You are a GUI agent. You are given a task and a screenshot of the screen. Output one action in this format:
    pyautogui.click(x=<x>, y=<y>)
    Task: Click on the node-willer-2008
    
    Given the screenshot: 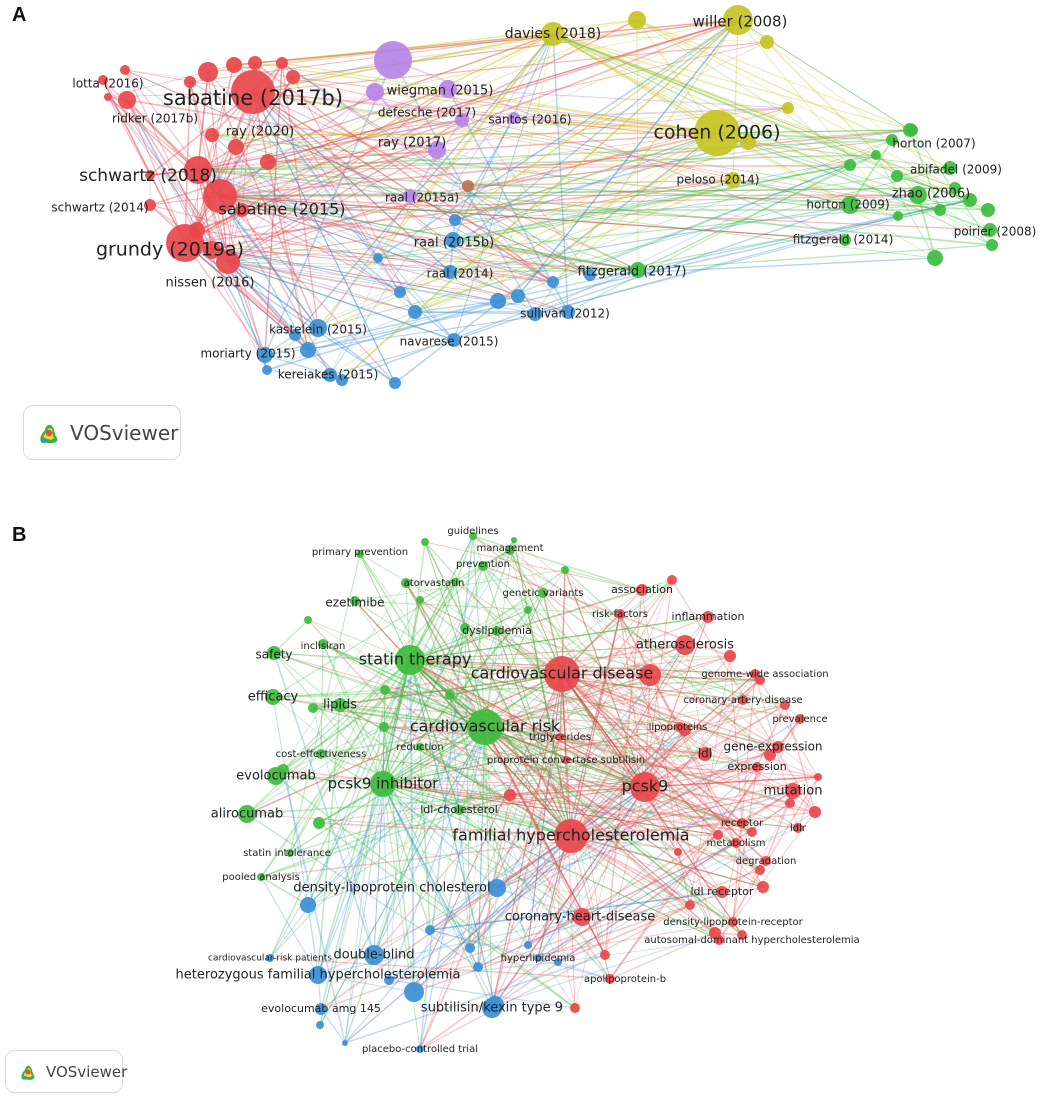 What is the action you would take?
    pyautogui.click(x=738, y=20)
    